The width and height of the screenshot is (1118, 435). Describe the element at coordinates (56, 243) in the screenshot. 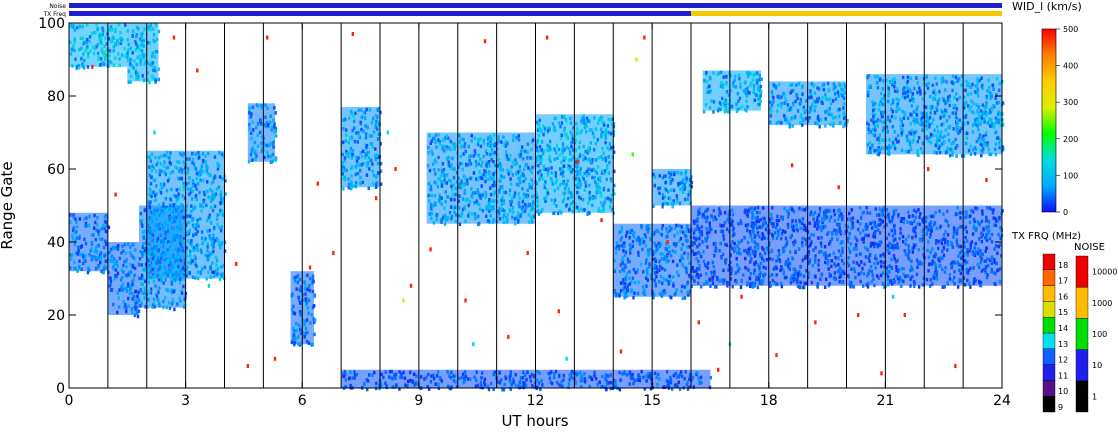

I see `y-tick-label-2: 40` at that location.